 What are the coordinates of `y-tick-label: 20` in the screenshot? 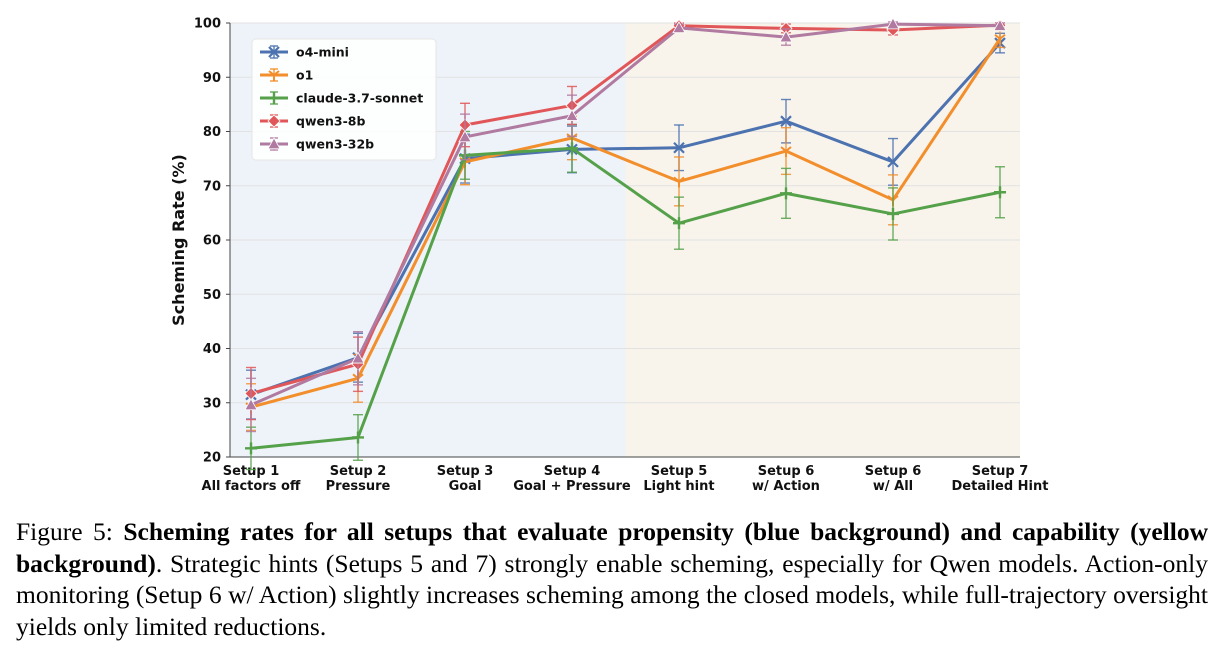 It's located at (212, 458).